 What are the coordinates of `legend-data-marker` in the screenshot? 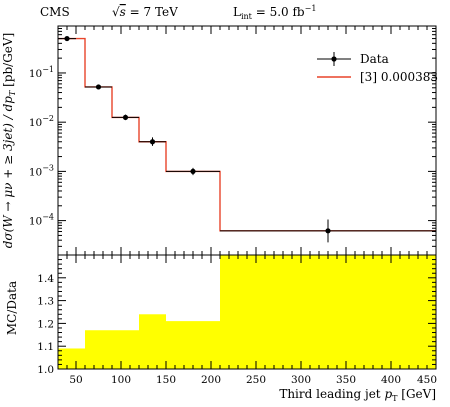 It's located at (334, 59).